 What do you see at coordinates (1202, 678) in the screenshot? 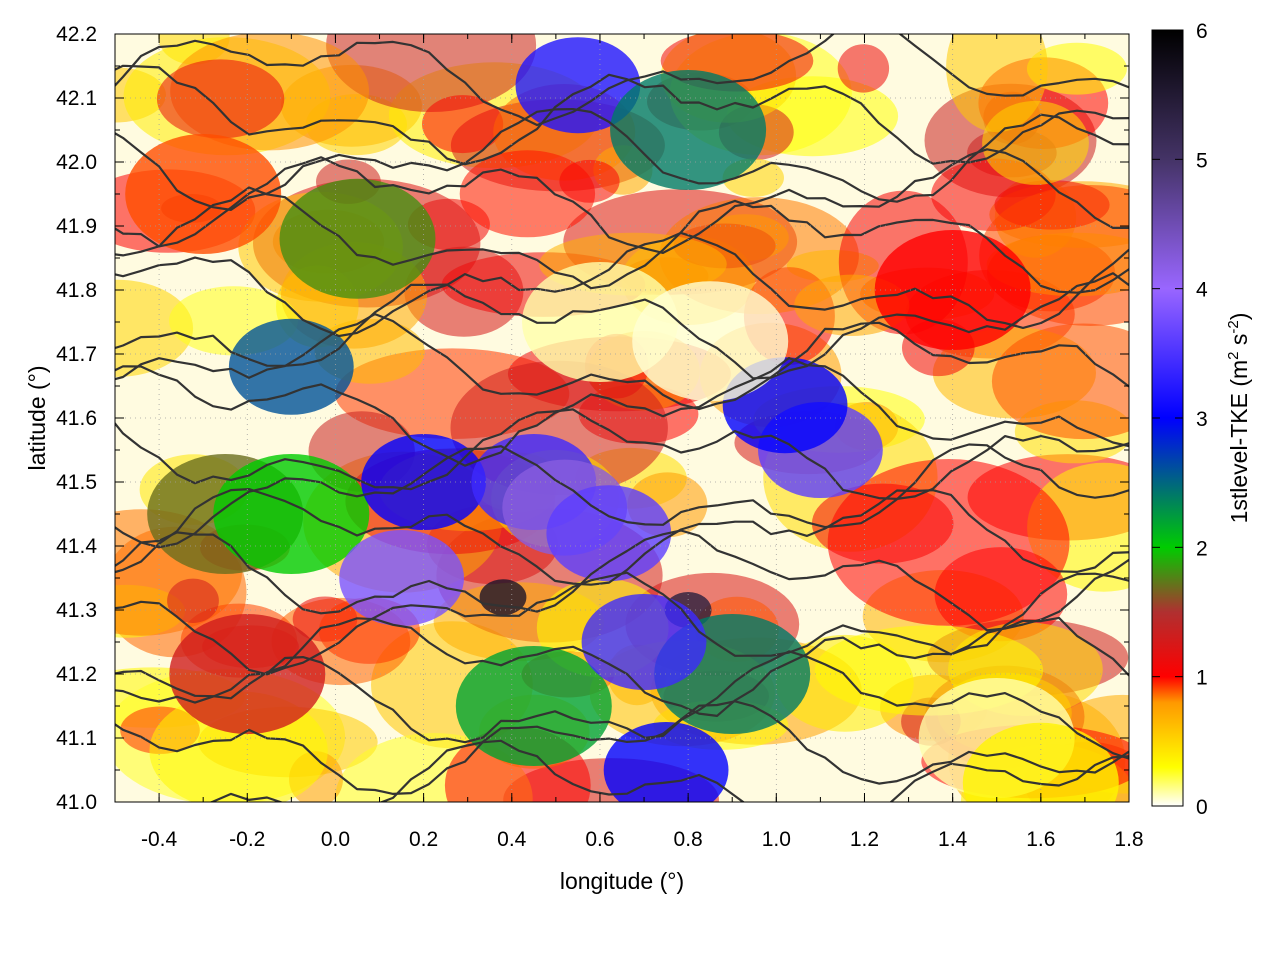
I see `colorbar-tick-label: 1` at bounding box center [1202, 678].